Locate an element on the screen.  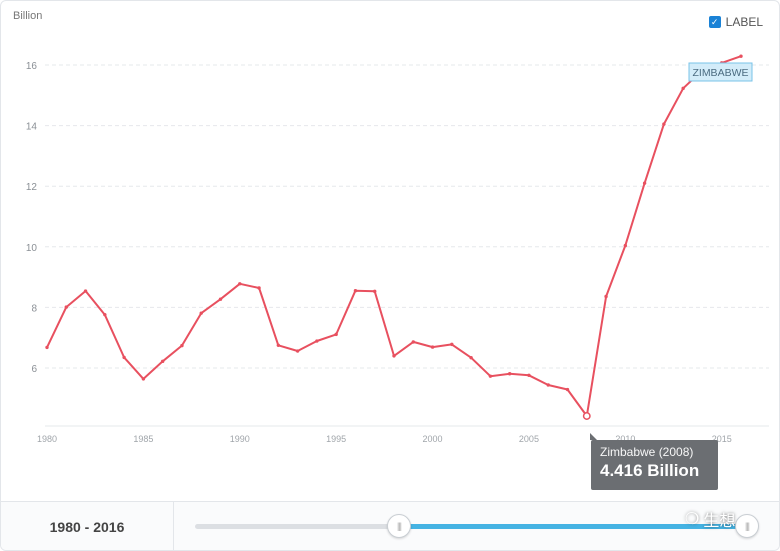
data-point-1986 is located at coordinates (162, 361).